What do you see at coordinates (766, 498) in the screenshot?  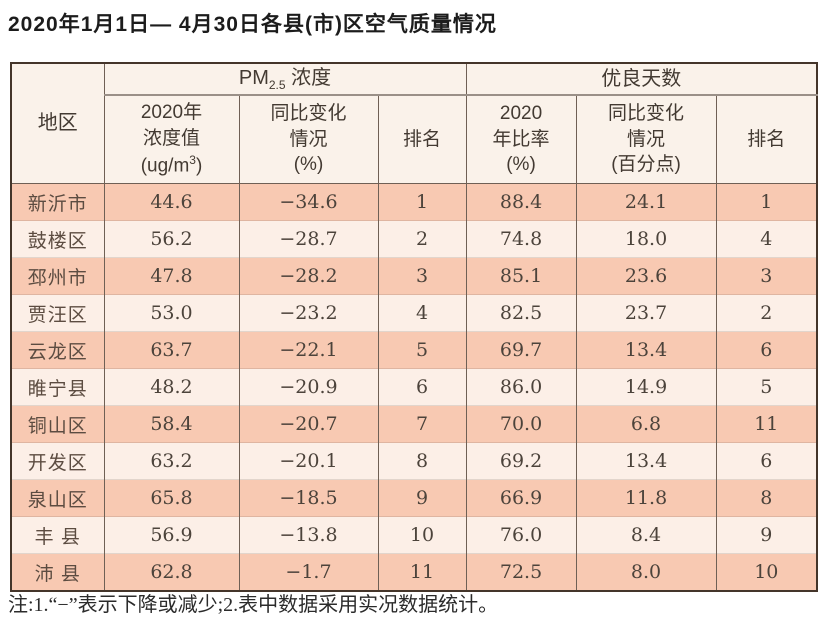 I see `days-rank-cell: 8` at bounding box center [766, 498].